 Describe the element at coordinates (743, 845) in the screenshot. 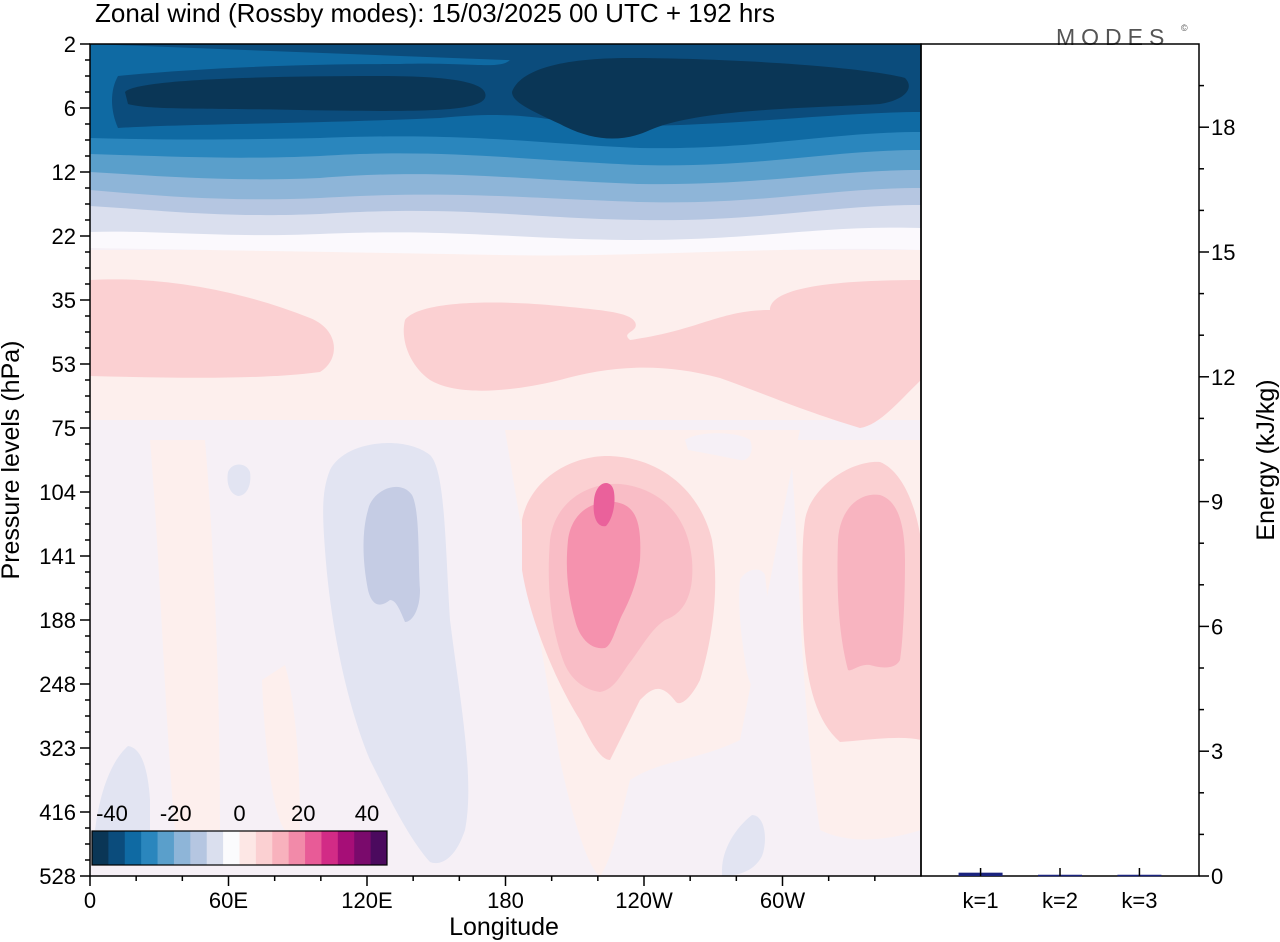

I see `contour-band-neg-5-surface-east` at that location.